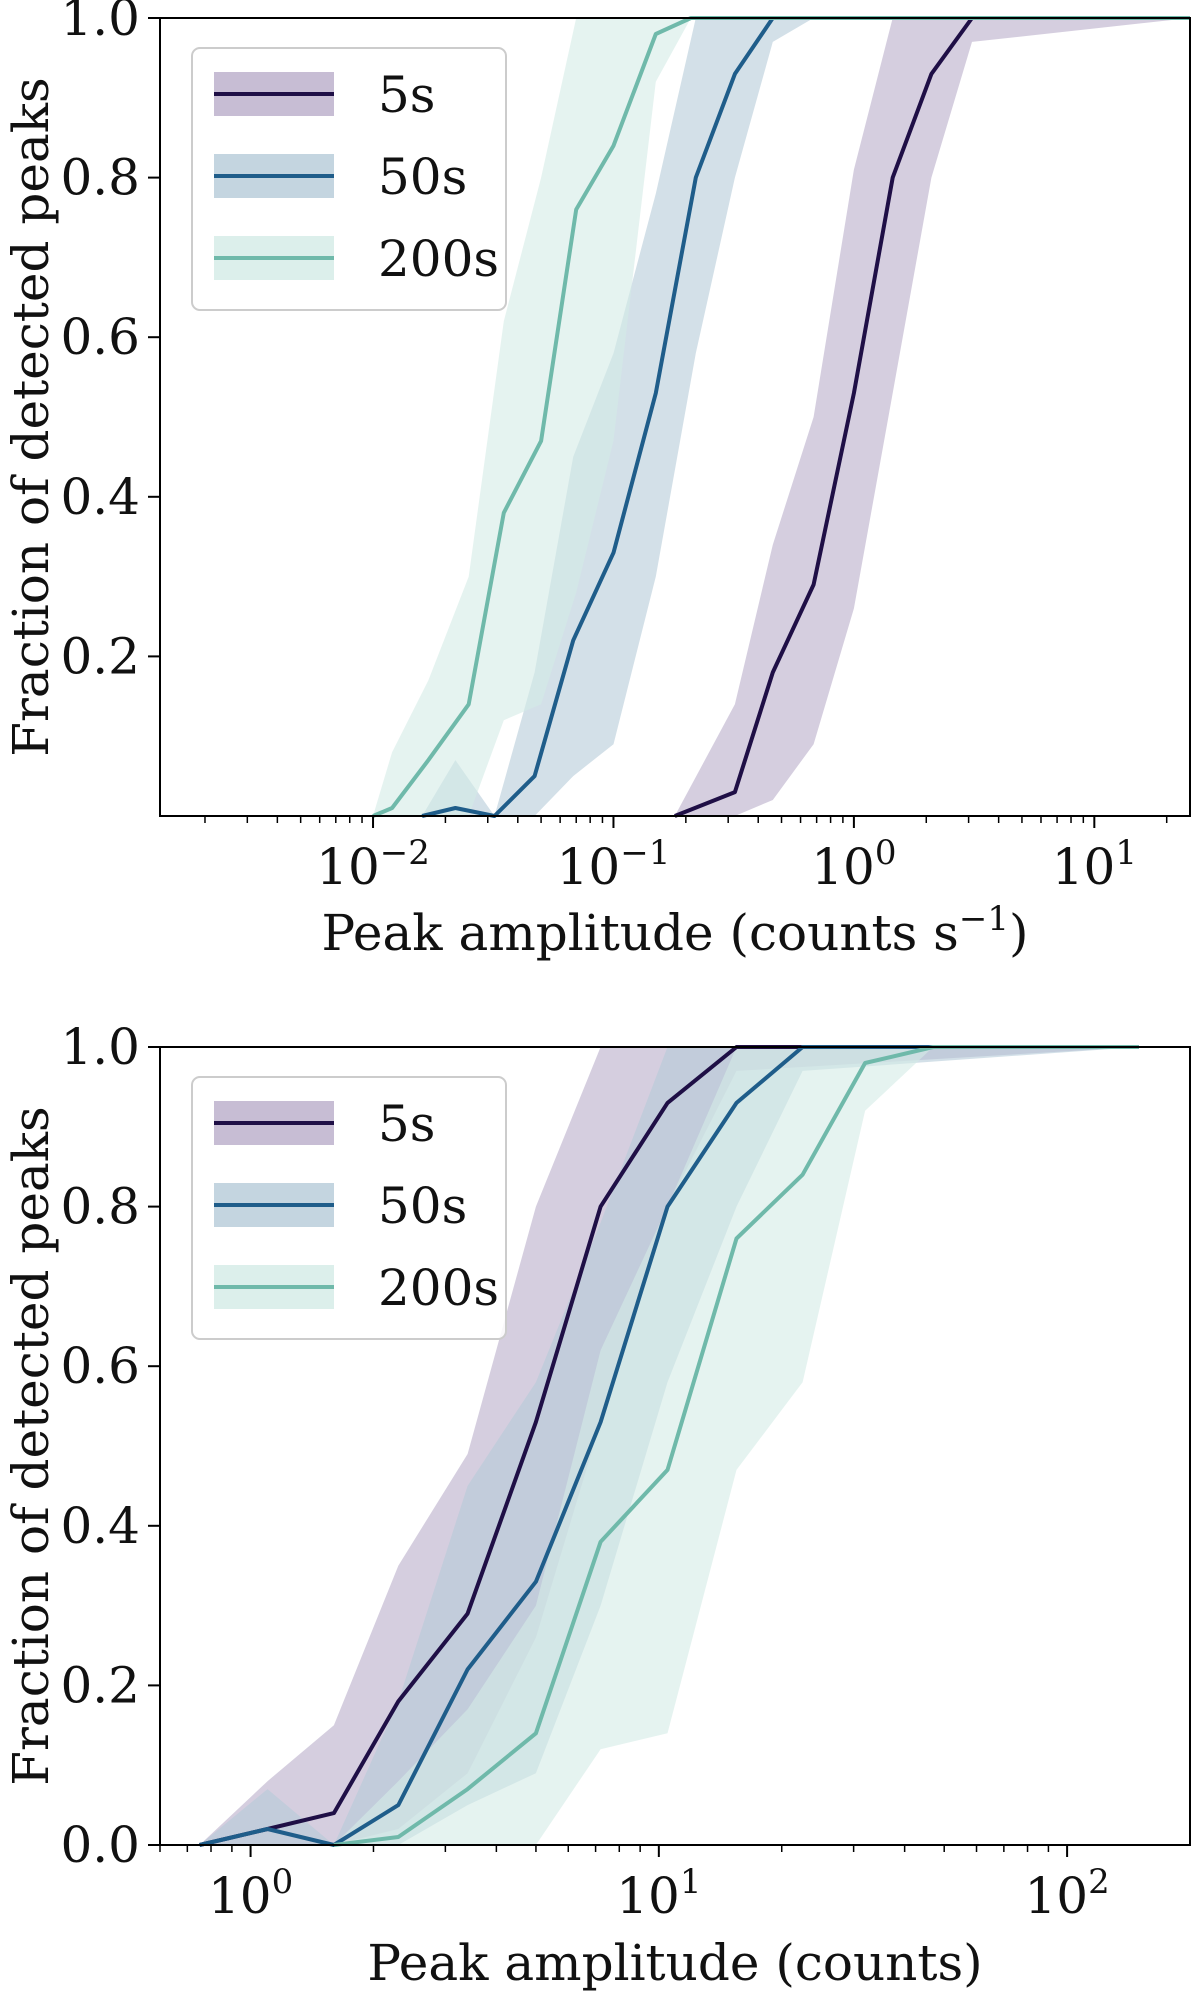 The width and height of the screenshot is (1200, 1998). Describe the element at coordinates (31, 416) in the screenshot. I see `chart-top-ylabel: Fraction of detected peaks` at that location.